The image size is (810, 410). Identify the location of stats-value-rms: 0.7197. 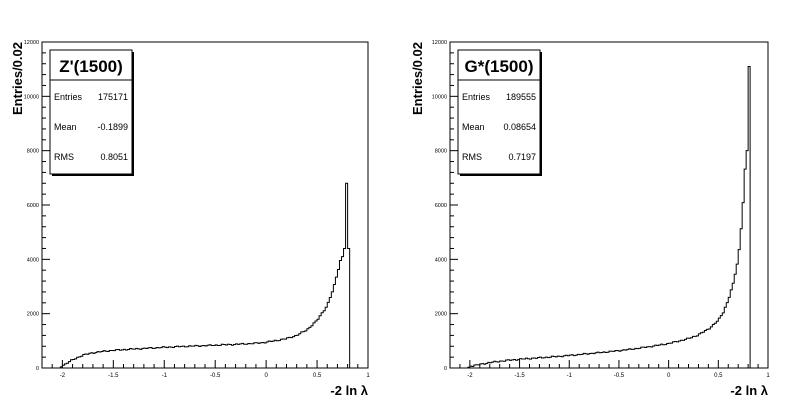
(522, 157).